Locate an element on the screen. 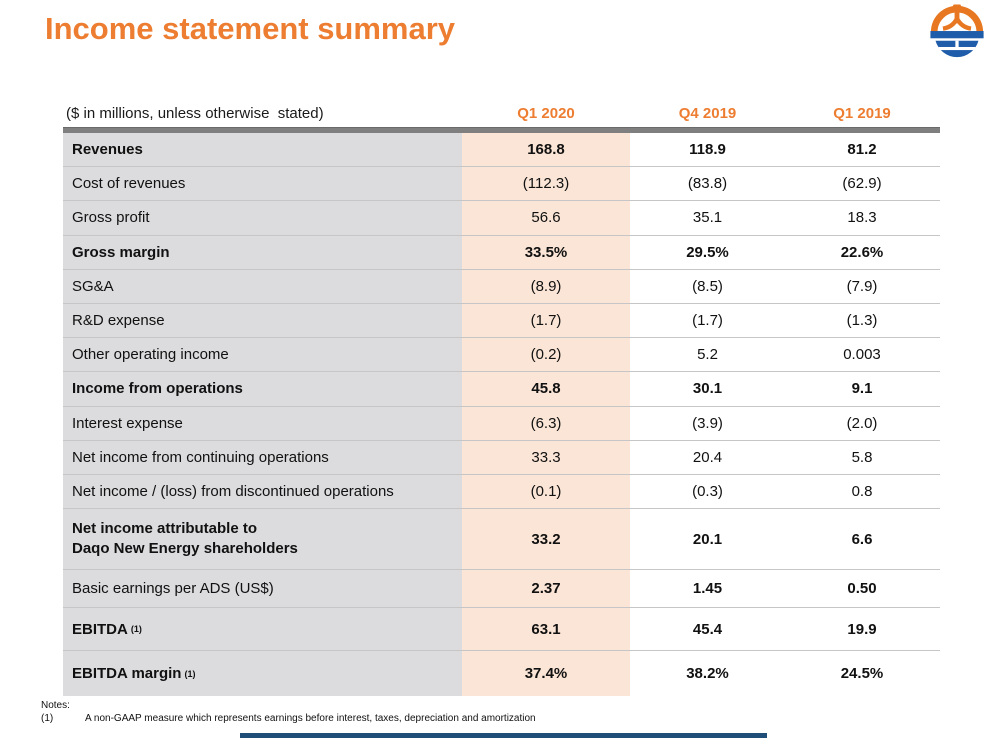  cell-value: (112.3) is located at coordinates (546, 184).